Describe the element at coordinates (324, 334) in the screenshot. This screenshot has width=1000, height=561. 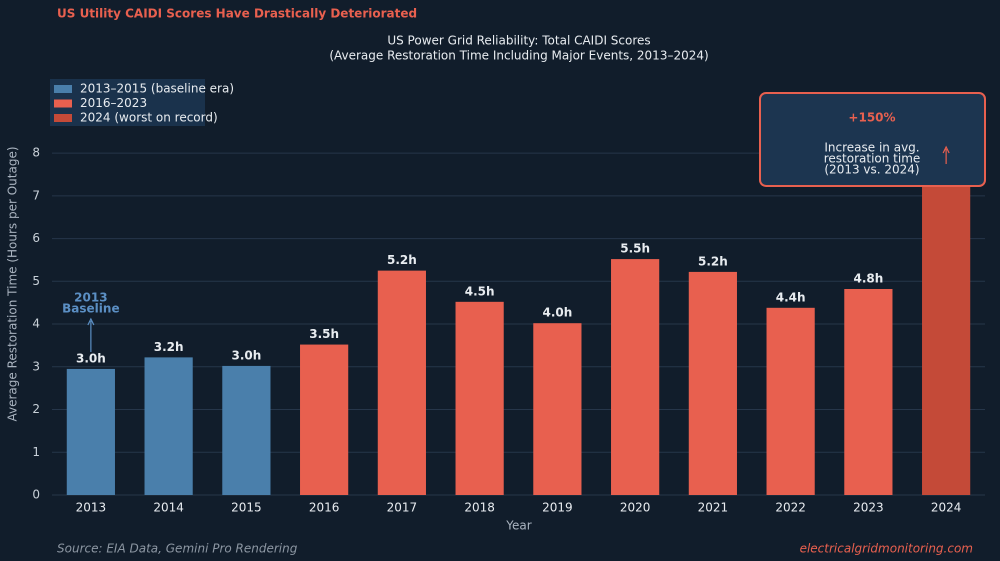
I see `data-label: 3.5h` at that location.